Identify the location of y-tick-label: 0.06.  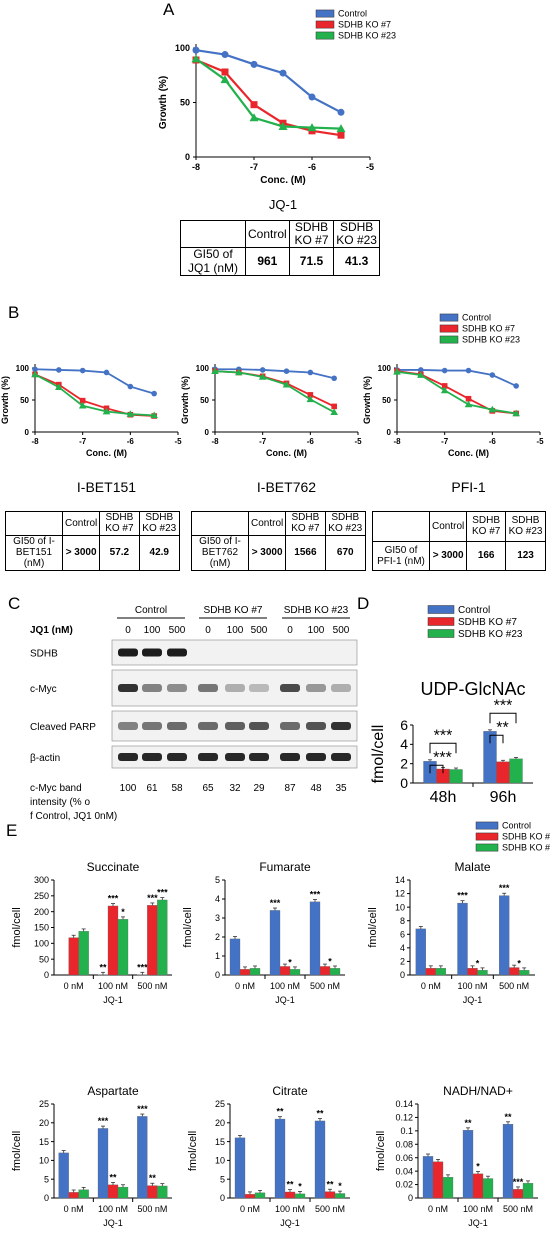
(404, 1158).